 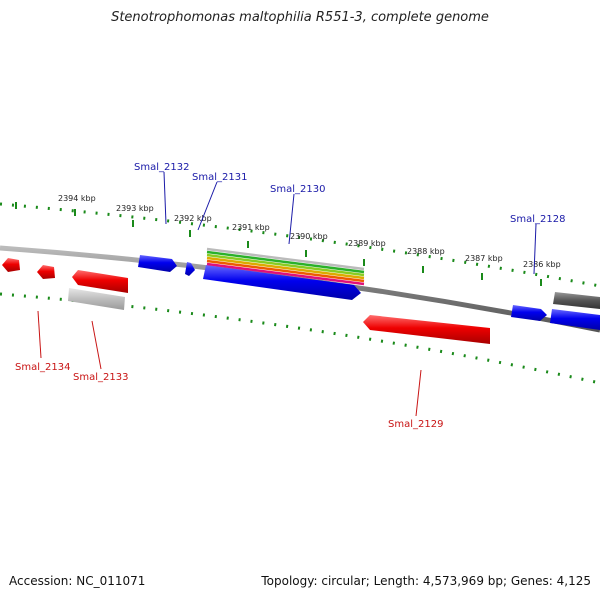 What do you see at coordinates (161, 167) in the screenshot?
I see `gene-label-smal-2132: Smal_2132` at bounding box center [161, 167].